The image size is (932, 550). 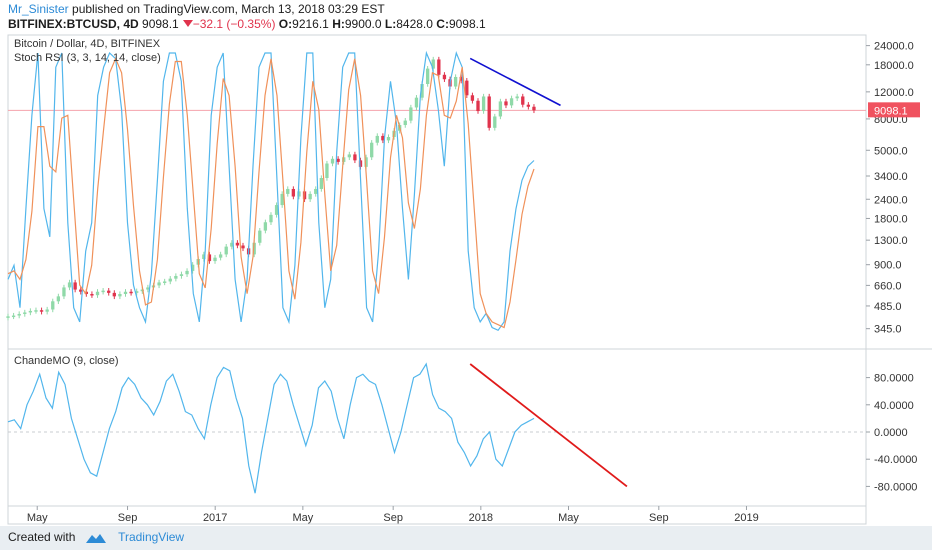 I want to click on cmo-y-tick-label-4: -80.0000, so click(x=895, y=487).